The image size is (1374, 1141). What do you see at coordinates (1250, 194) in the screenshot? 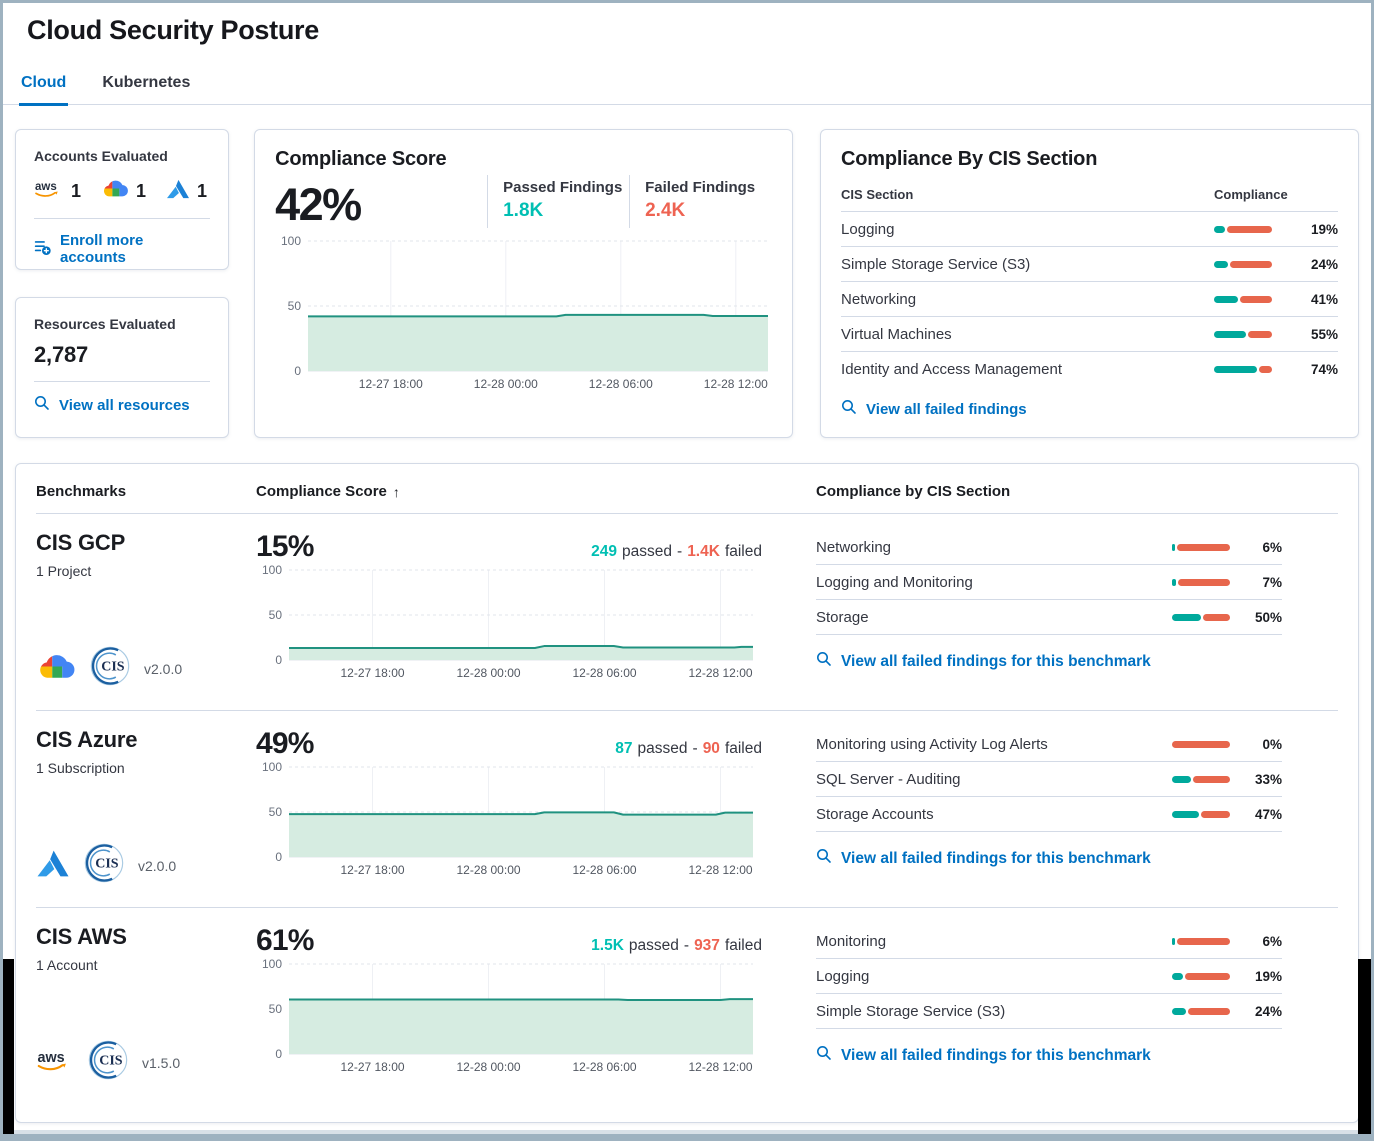
I see `compliance-column-header: Compliance` at bounding box center [1250, 194].